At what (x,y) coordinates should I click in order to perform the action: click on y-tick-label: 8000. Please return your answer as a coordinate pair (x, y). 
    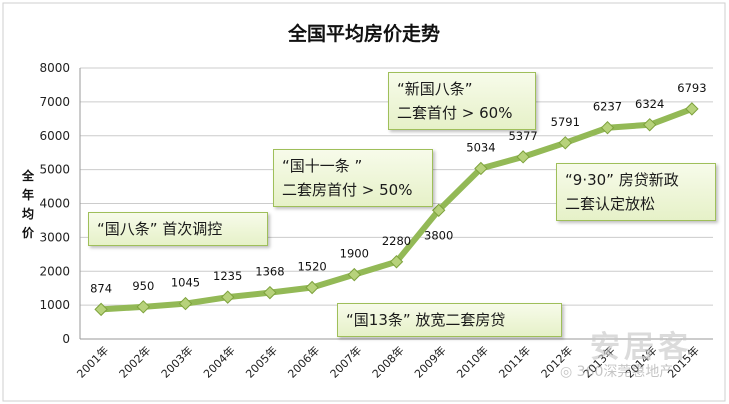
    Looking at the image, I should click on (54, 68).